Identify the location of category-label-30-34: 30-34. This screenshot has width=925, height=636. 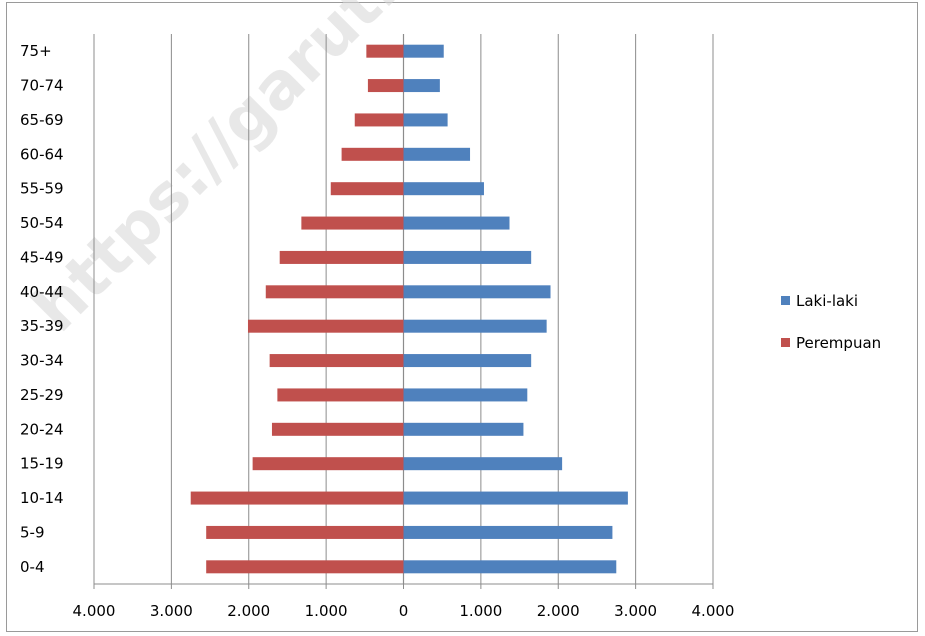
(42, 361).